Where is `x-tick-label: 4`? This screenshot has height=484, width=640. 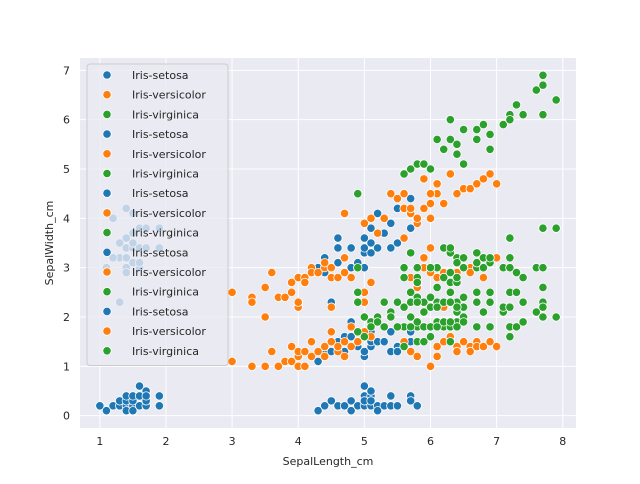 x-tick-label: 4 is located at coordinates (298, 441).